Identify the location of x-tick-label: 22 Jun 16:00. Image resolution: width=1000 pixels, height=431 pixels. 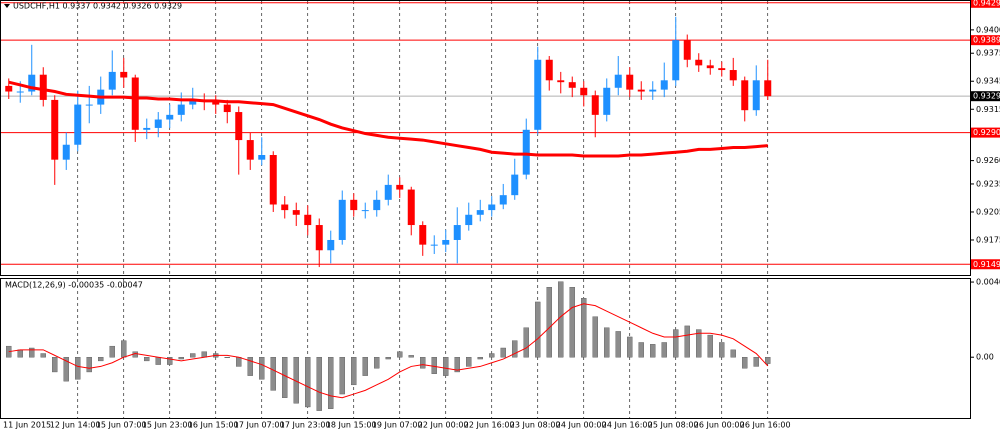
(489, 425).